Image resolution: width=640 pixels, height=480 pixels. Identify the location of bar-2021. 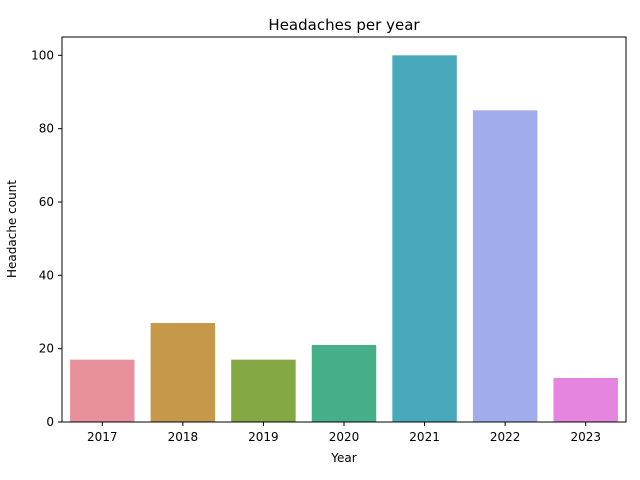
(424, 238).